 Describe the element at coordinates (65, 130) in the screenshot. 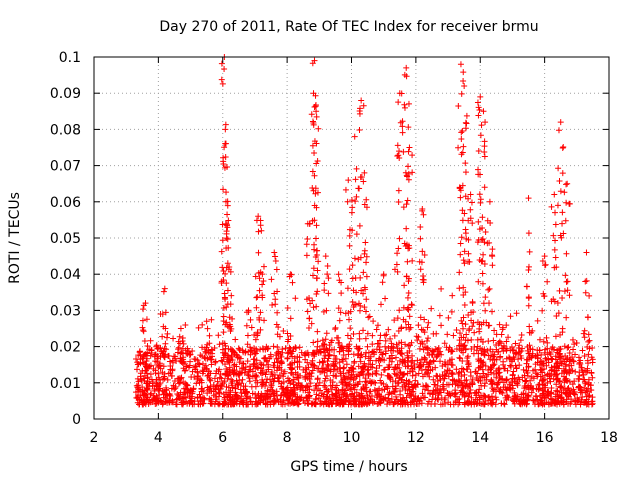

I see `y-tick-label: 0.08` at that location.